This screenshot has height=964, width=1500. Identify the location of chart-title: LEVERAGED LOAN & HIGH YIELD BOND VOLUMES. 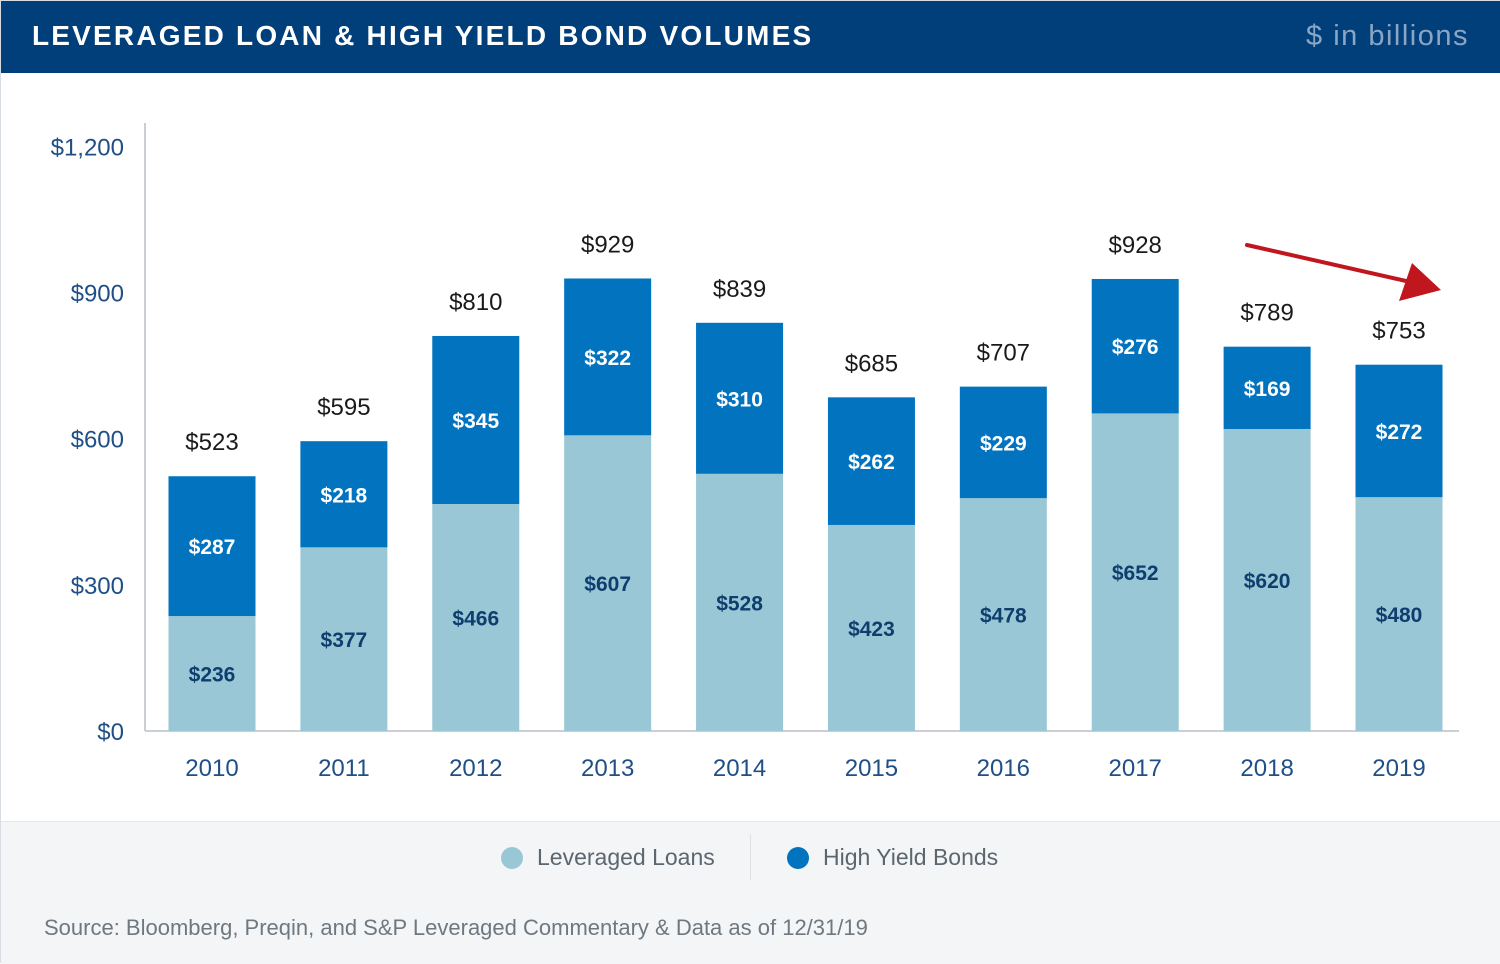
(423, 35).